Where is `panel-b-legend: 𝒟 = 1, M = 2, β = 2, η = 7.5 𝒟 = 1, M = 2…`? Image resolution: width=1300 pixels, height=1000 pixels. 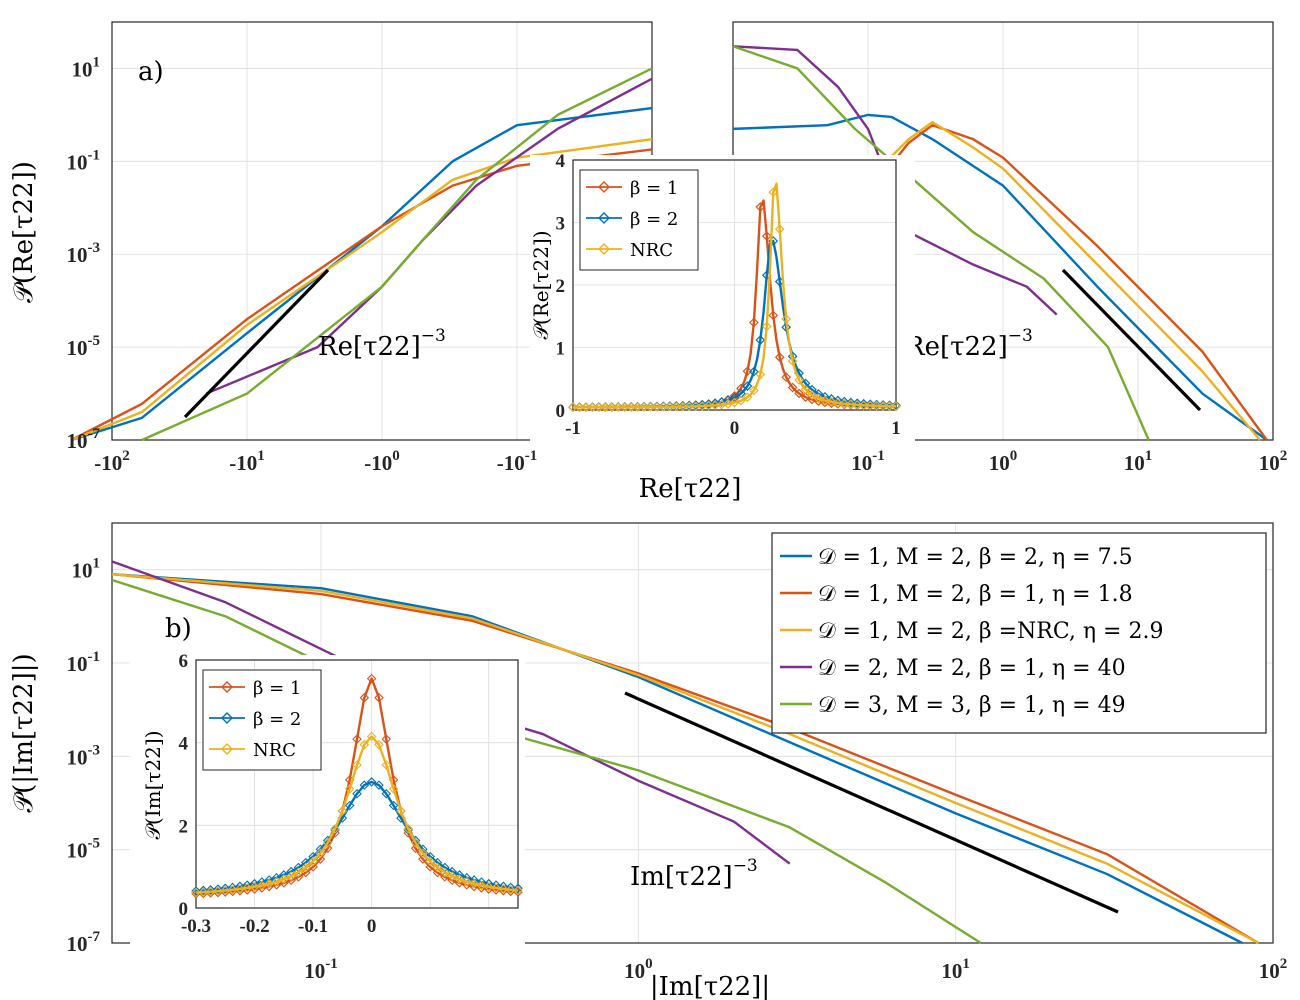
panel-b-legend: 𝒟 = 1, M = 2, β = 2, η = 7.5 𝒟 = 1, M = 2… is located at coordinates (1019, 633).